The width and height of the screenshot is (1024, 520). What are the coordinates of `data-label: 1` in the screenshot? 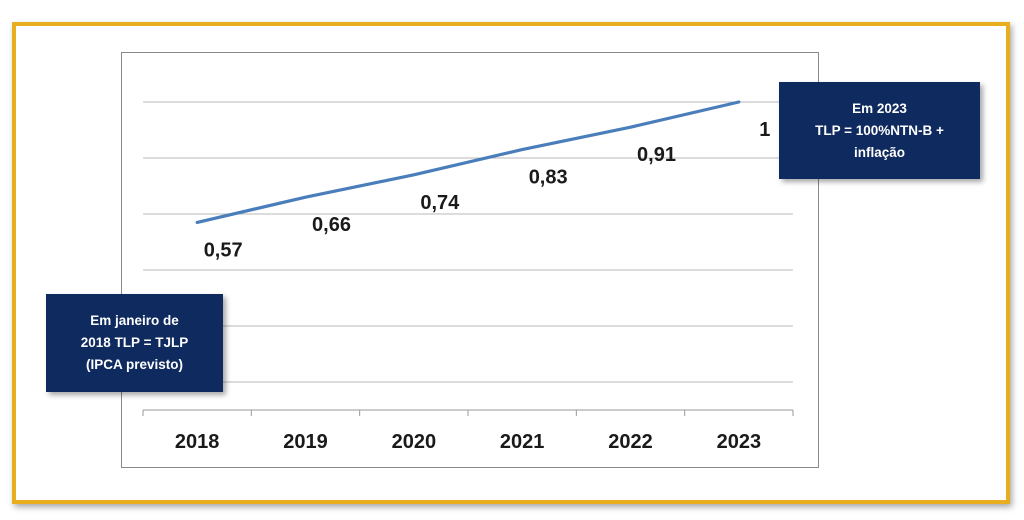 It's located at (764, 130).